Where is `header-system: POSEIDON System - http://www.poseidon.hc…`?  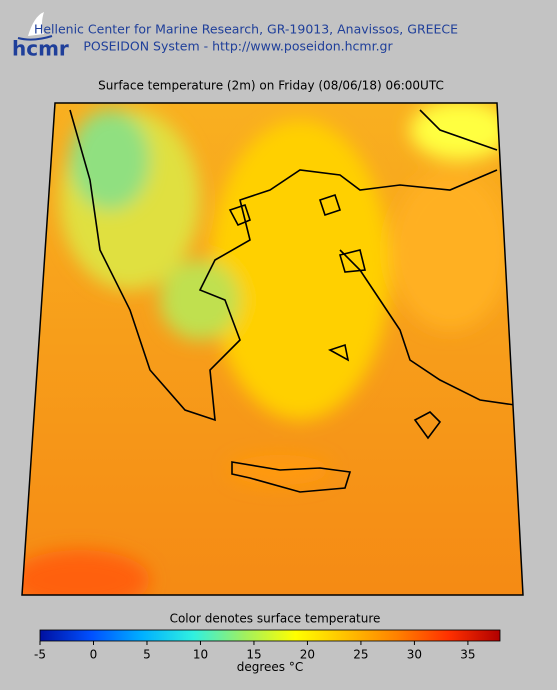 header-system: POSEIDON System - http://www.poseidon.hc… is located at coordinates (238, 46).